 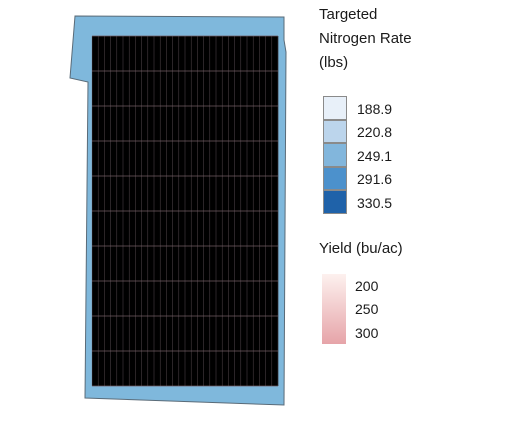 What do you see at coordinates (375, 132) in the screenshot?
I see `nitrogen-label-220-8: 220.8` at bounding box center [375, 132].